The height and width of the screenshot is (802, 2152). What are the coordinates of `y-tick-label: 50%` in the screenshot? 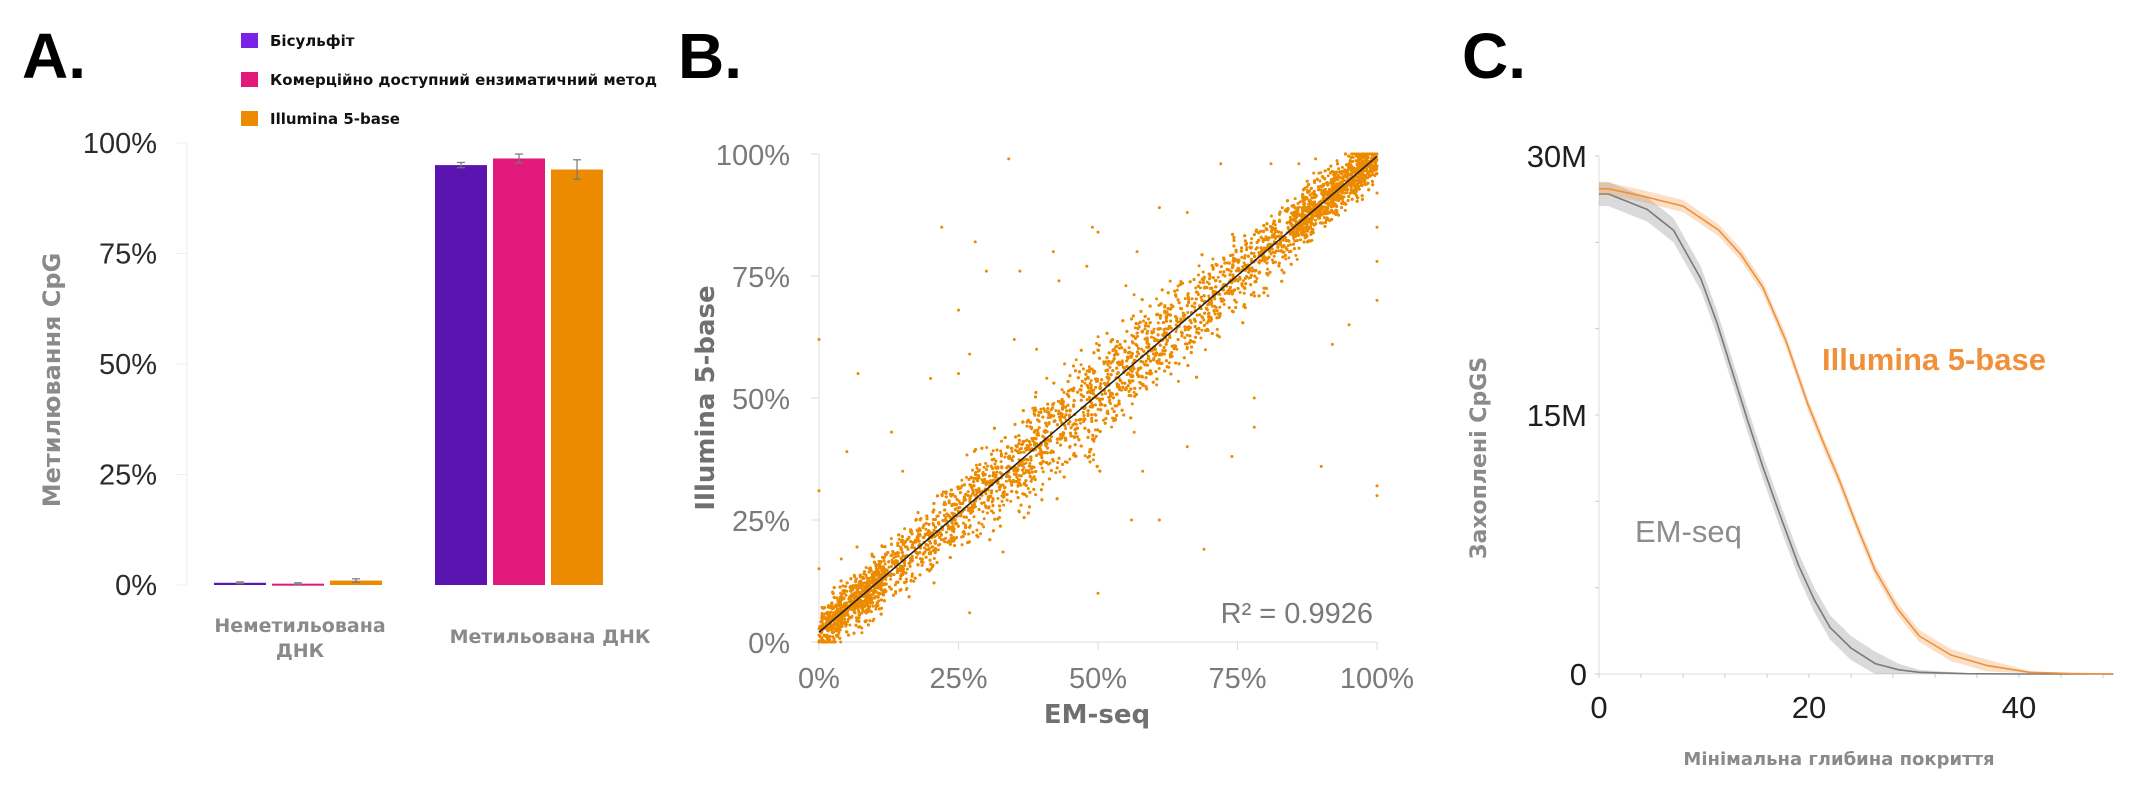 It's located at (761, 400).